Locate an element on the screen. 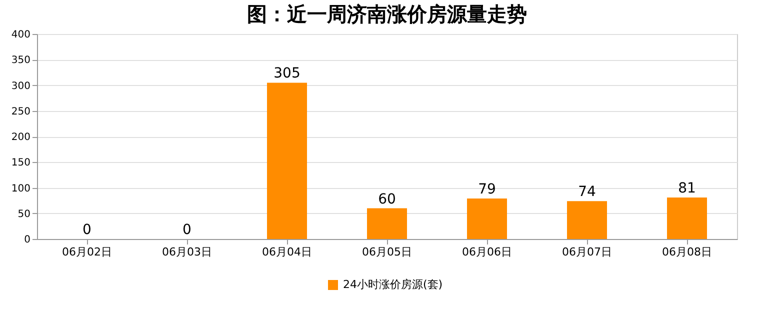  y-tick-label: 100 is located at coordinates (20, 188).